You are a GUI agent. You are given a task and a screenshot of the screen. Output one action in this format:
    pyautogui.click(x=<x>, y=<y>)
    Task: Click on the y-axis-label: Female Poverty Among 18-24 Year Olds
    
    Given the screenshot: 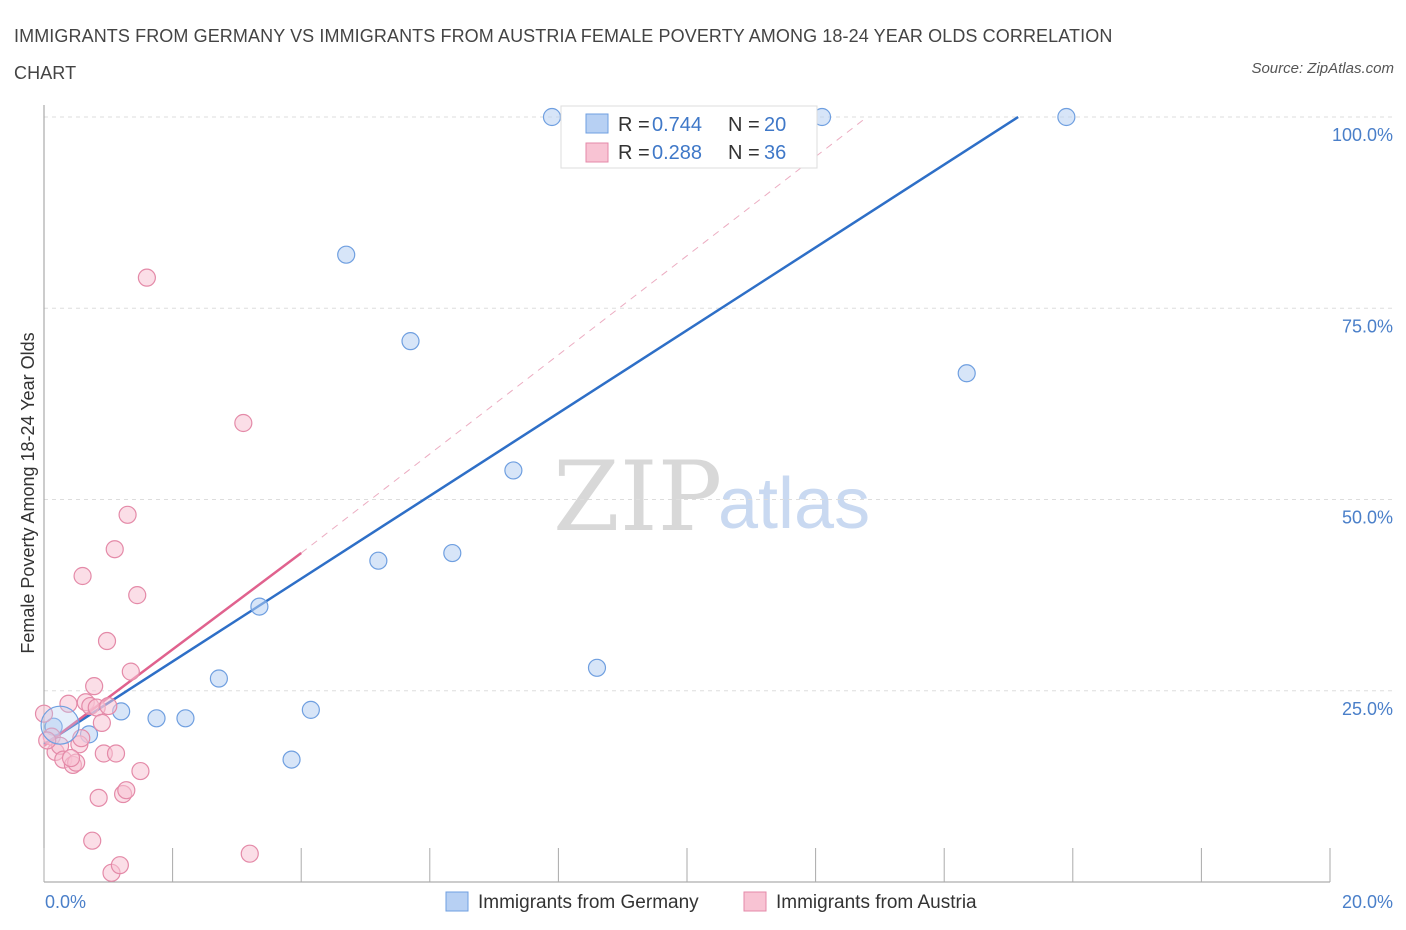 What is the action you would take?
    pyautogui.click(x=28, y=492)
    